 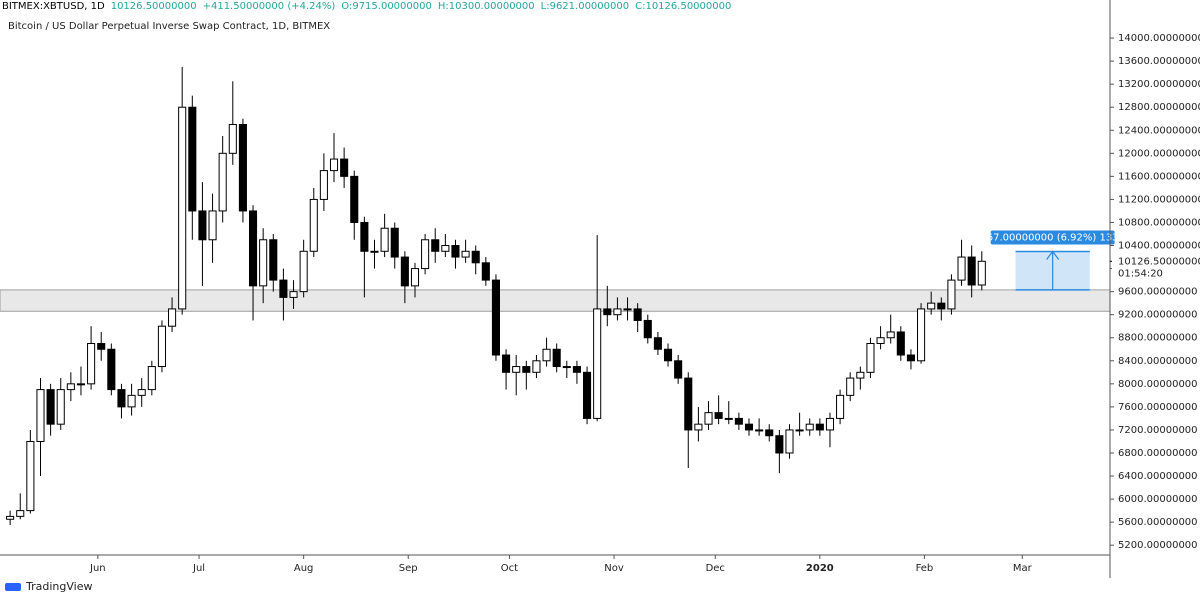 What do you see at coordinates (1158, 315) in the screenshot?
I see `y-tick-label: 9200.00000000` at bounding box center [1158, 315].